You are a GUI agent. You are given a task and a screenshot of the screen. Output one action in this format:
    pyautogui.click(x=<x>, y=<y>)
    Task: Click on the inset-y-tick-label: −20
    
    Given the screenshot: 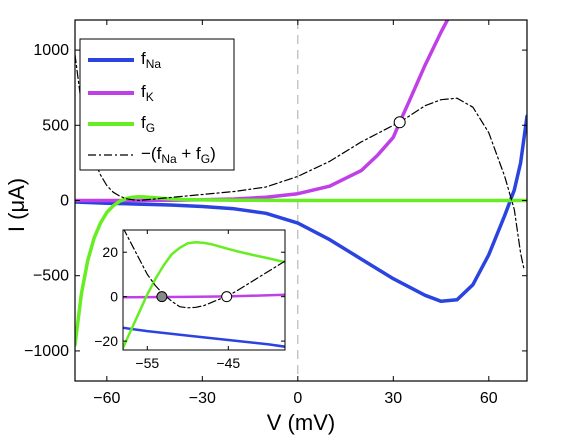 What is the action you would take?
    pyautogui.click(x=106, y=341)
    